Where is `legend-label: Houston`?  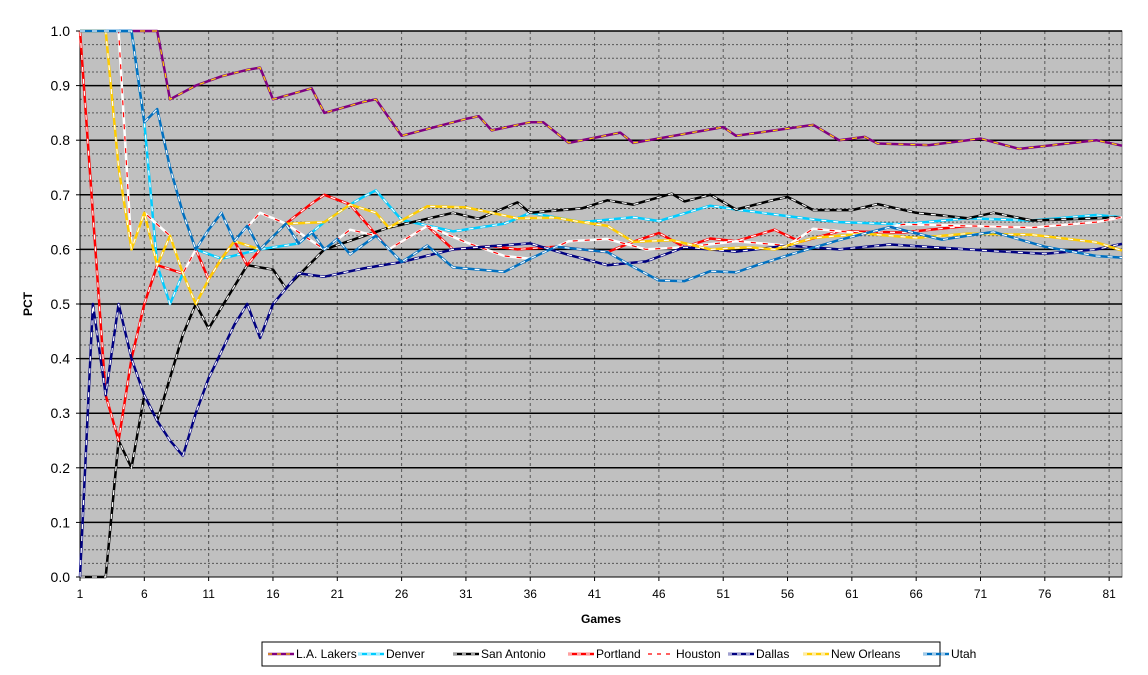 legend-label: Houston is located at coordinates (698, 654).